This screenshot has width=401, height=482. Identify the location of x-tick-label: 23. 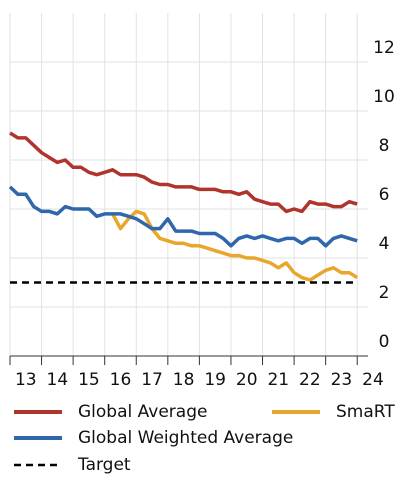
(342, 380).